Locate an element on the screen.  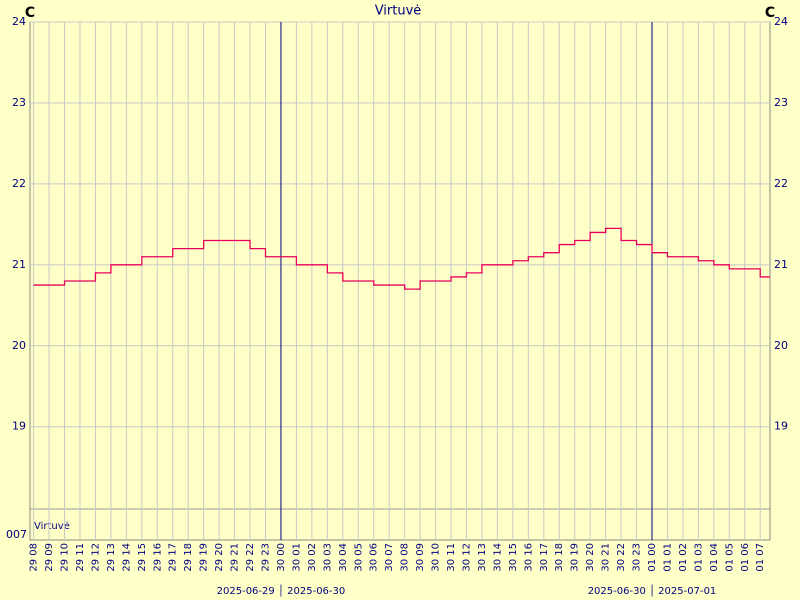
x-tick-label: 30 04 is located at coordinates (343, 557).